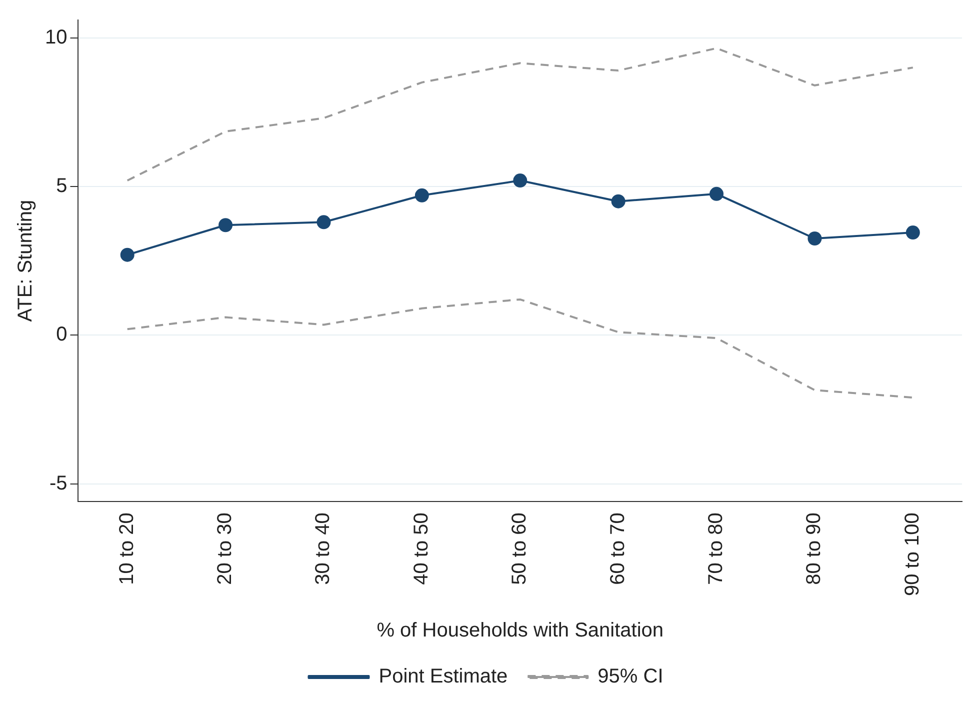 The width and height of the screenshot is (976, 717). I want to click on y-tick-label: 10, so click(56, 37).